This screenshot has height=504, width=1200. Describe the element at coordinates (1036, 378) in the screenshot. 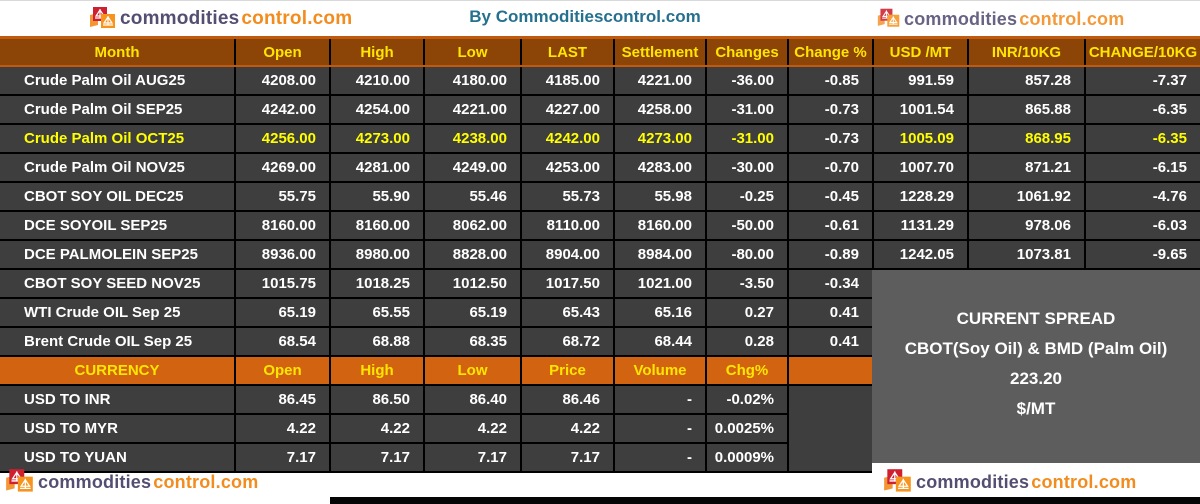

I see `spread-value: 223.20` at that location.